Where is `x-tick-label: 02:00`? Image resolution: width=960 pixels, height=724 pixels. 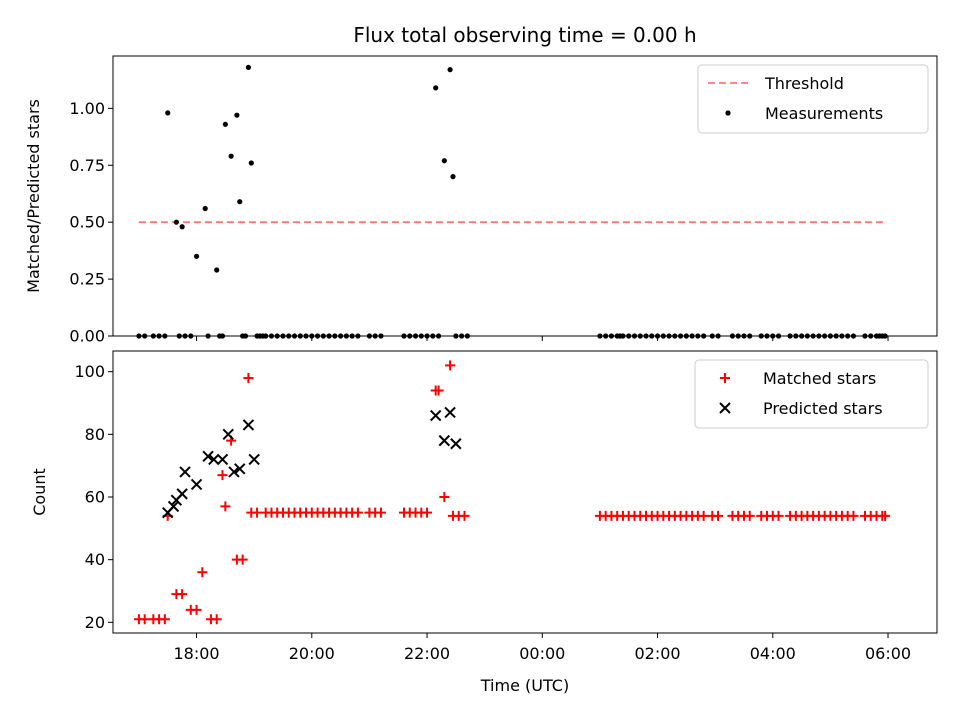
x-tick-label: 02:00 is located at coordinates (657, 653).